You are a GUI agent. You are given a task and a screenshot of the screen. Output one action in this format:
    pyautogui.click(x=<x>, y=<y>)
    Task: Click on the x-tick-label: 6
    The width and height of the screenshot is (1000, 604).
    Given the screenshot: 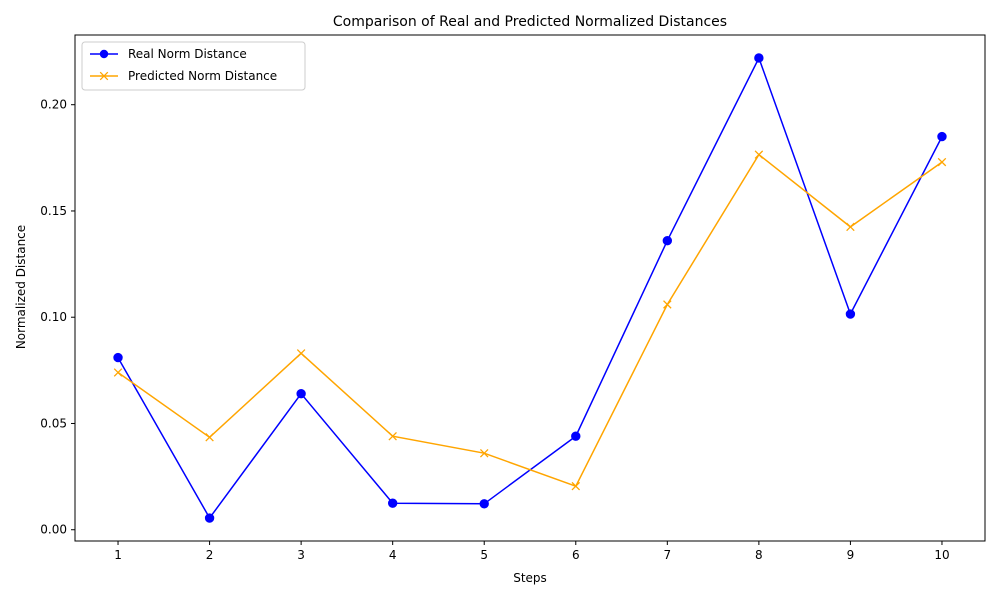 What is the action you would take?
    pyautogui.click(x=576, y=555)
    